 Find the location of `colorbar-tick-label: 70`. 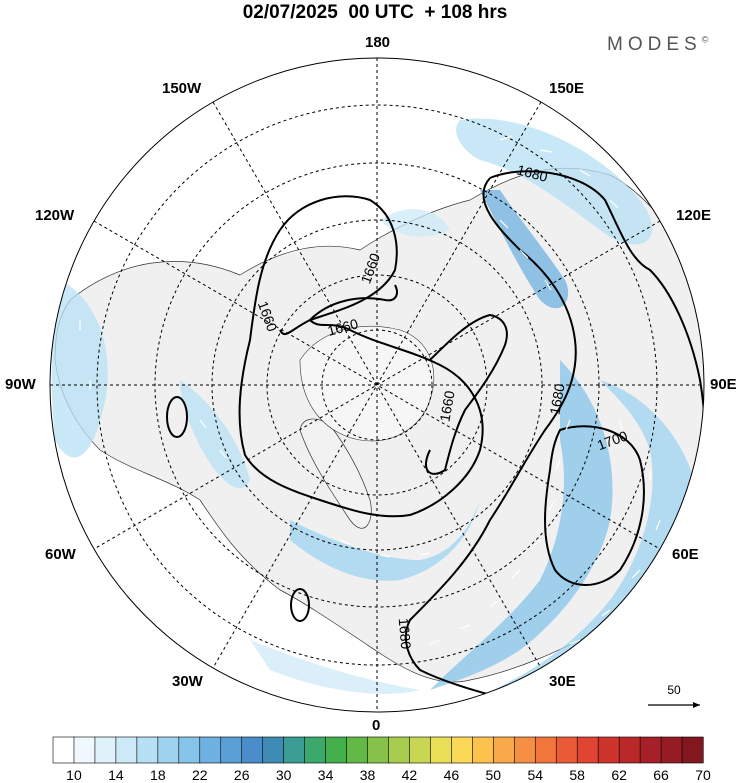

colorbar-tick-label: 70 is located at coordinates (703, 775).